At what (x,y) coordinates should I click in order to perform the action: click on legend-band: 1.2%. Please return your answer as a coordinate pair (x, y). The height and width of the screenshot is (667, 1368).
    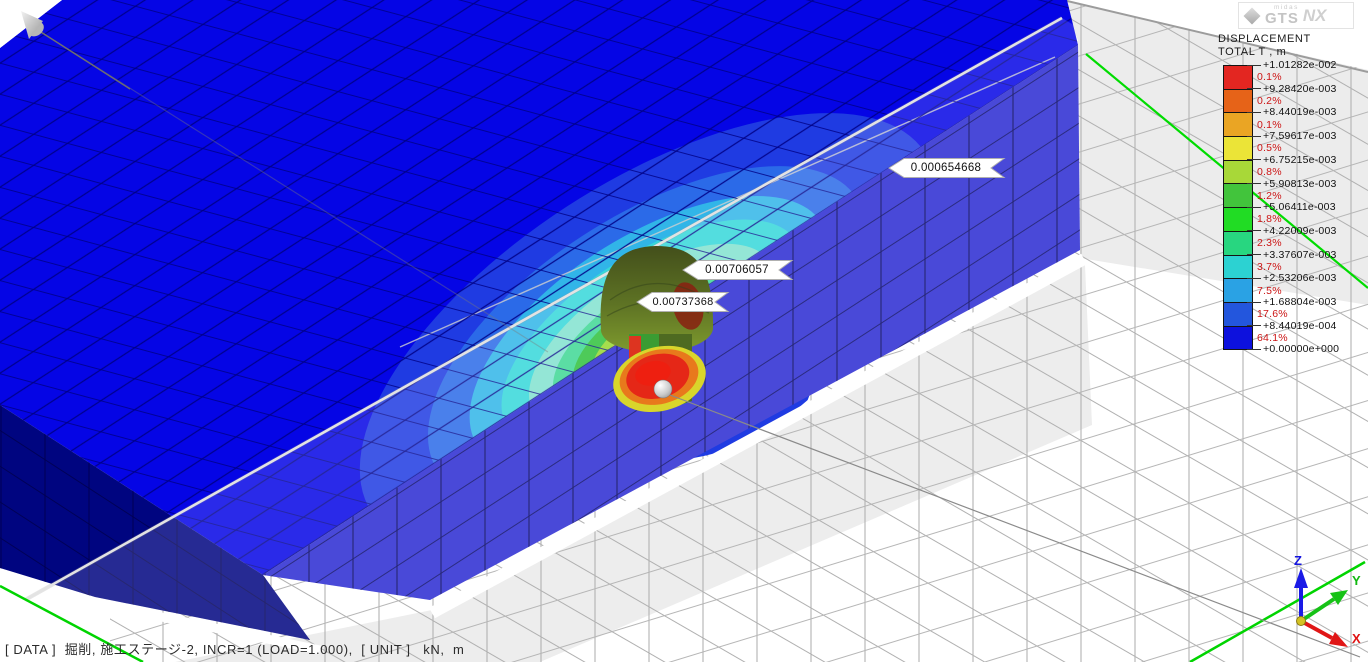
    Looking at the image, I should click on (1253, 196).